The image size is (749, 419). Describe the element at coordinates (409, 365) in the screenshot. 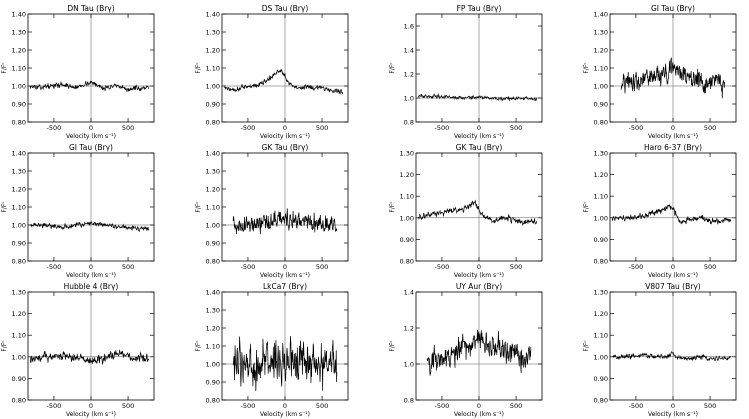

I see `y-tick-label: 1.0` at that location.